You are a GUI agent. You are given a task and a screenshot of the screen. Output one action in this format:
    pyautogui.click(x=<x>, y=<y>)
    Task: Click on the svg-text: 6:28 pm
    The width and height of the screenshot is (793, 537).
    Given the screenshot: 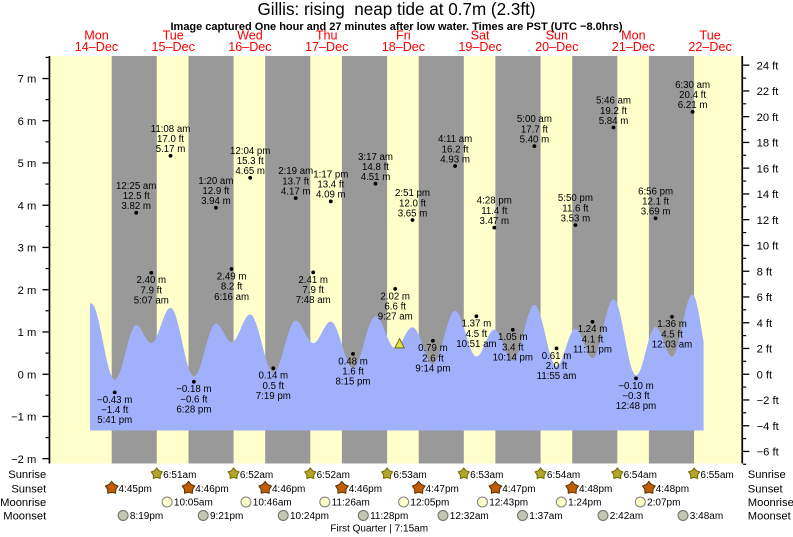 What is the action you would take?
    pyautogui.click(x=193, y=410)
    